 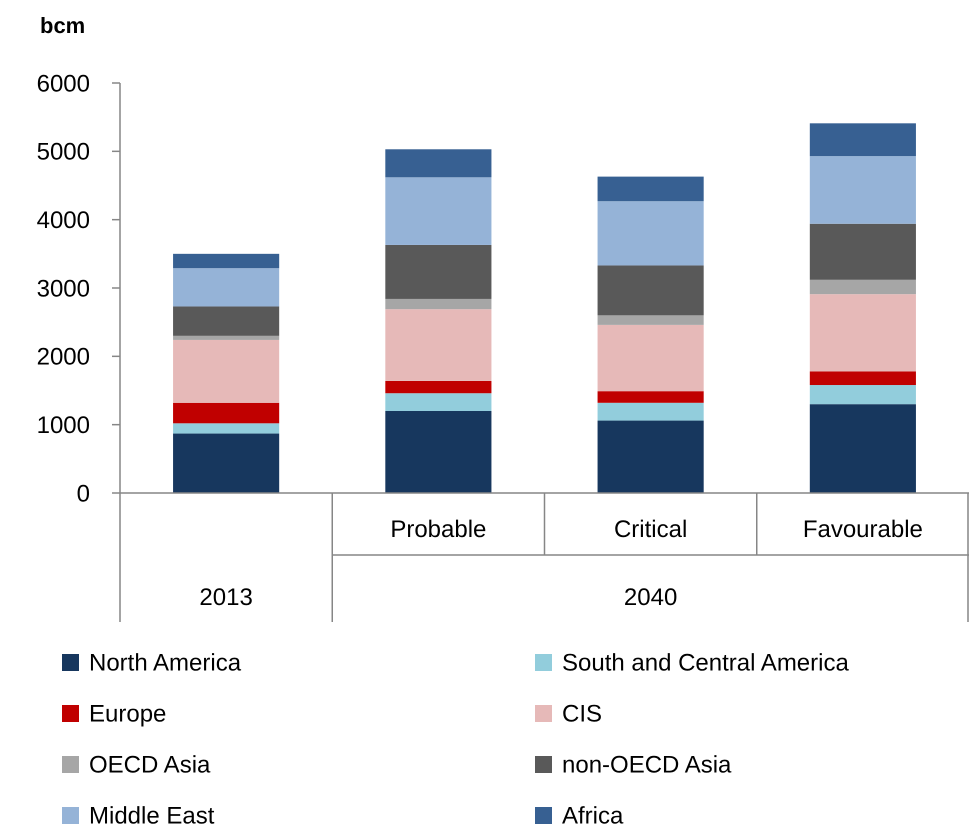 I want to click on legend-label: non-OECD Asia, so click(x=647, y=764).